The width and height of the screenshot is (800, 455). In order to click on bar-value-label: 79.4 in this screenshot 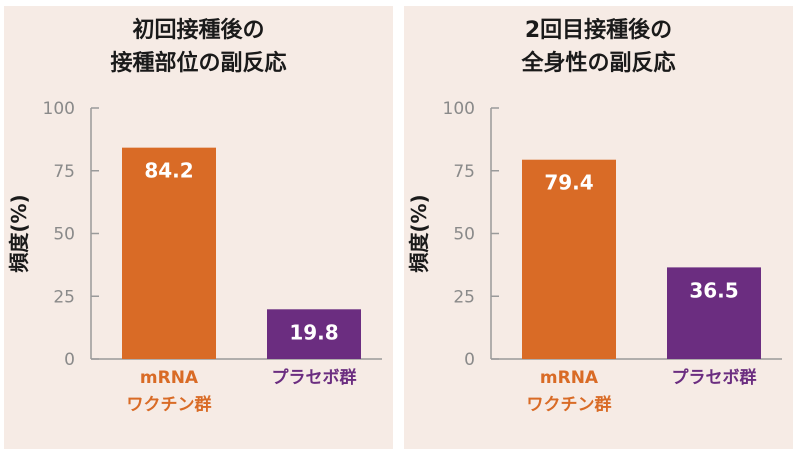, I will do `click(568, 183)`.